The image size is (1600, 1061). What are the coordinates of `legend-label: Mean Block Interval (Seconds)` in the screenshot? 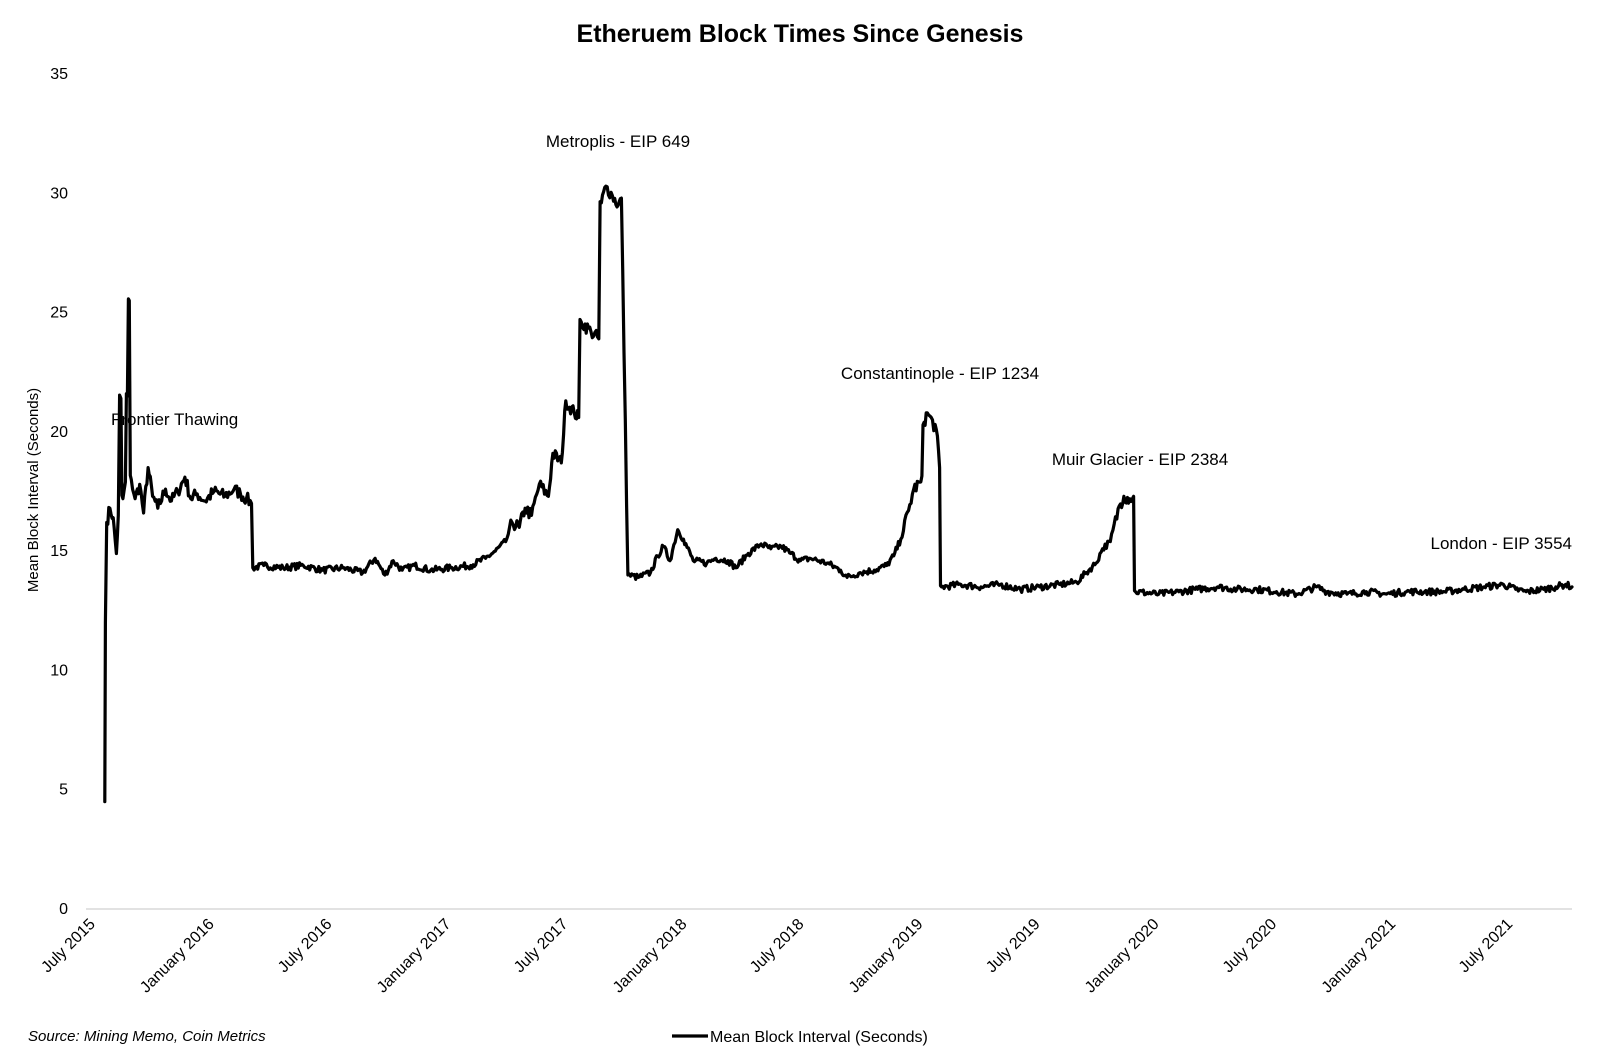 It's located at (819, 1037).